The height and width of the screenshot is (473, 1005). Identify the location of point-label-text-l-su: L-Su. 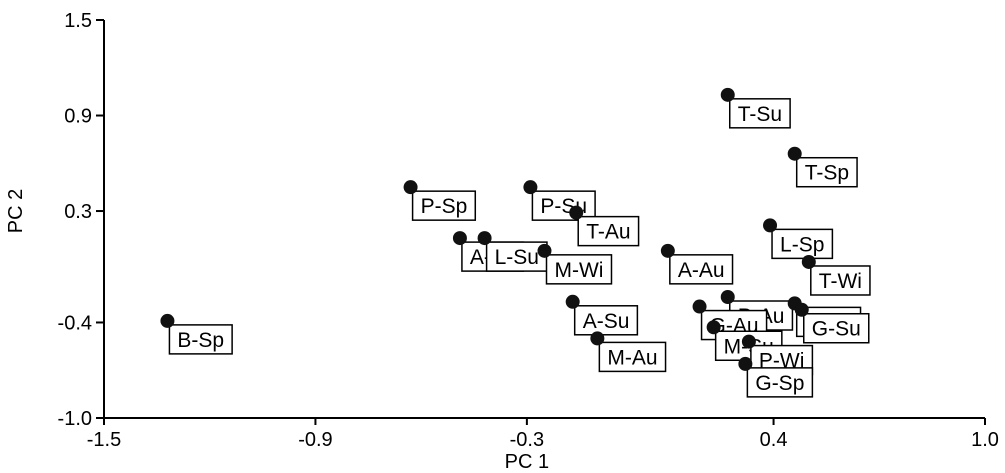
(517, 257).